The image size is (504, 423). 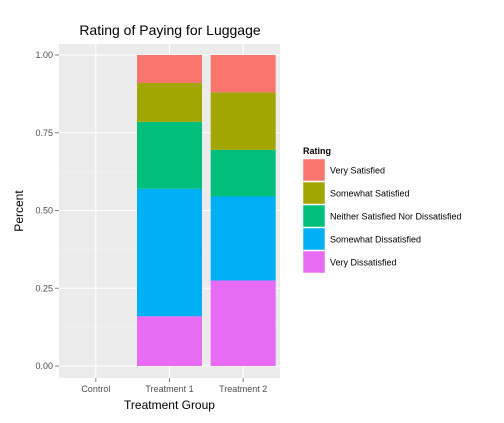 I want to click on y-tick-label: 1.00, so click(x=44, y=55).